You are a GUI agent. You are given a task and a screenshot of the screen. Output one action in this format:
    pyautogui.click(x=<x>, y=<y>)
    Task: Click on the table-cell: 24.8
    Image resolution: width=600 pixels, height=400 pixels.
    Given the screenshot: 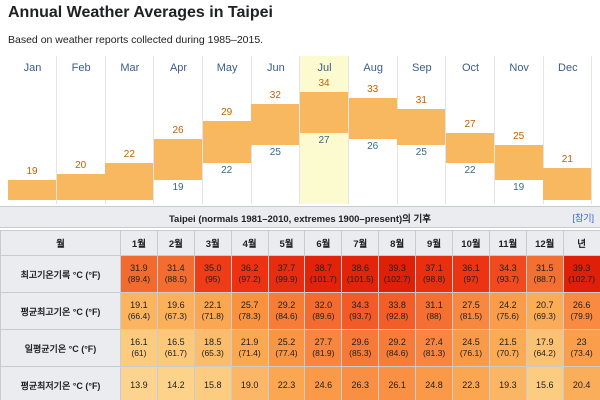 What is the action you would take?
    pyautogui.click(x=434, y=383)
    